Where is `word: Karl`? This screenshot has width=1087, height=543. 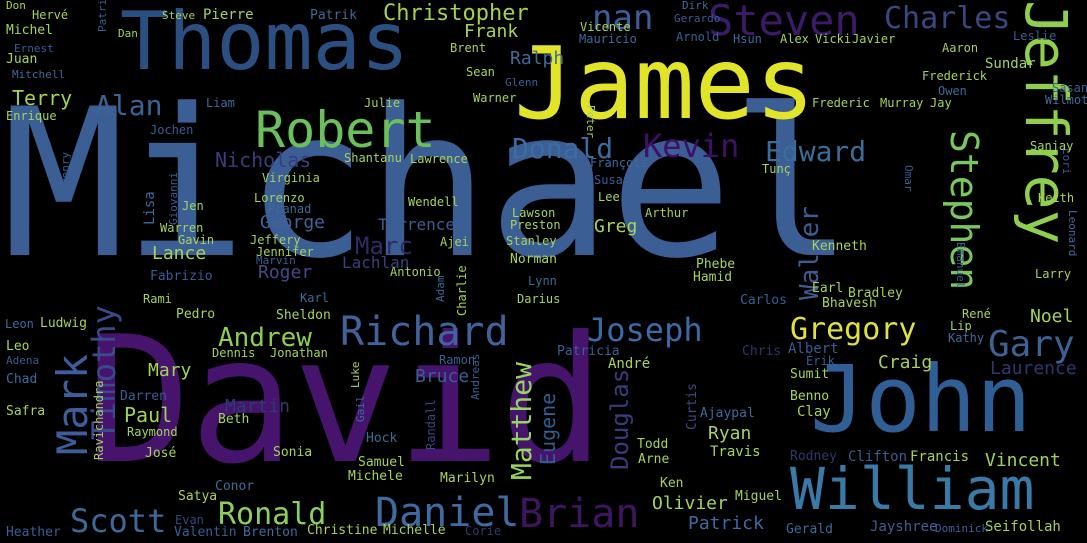
word: Karl is located at coordinates (314, 298).